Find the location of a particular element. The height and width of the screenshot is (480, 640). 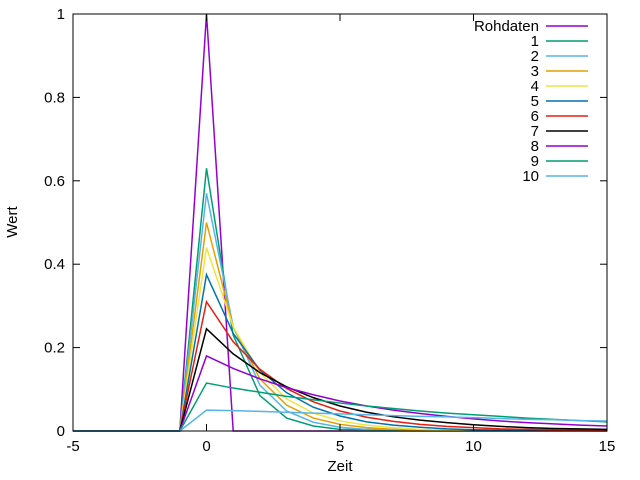

legend-label-8: 8 is located at coordinates (535, 146).